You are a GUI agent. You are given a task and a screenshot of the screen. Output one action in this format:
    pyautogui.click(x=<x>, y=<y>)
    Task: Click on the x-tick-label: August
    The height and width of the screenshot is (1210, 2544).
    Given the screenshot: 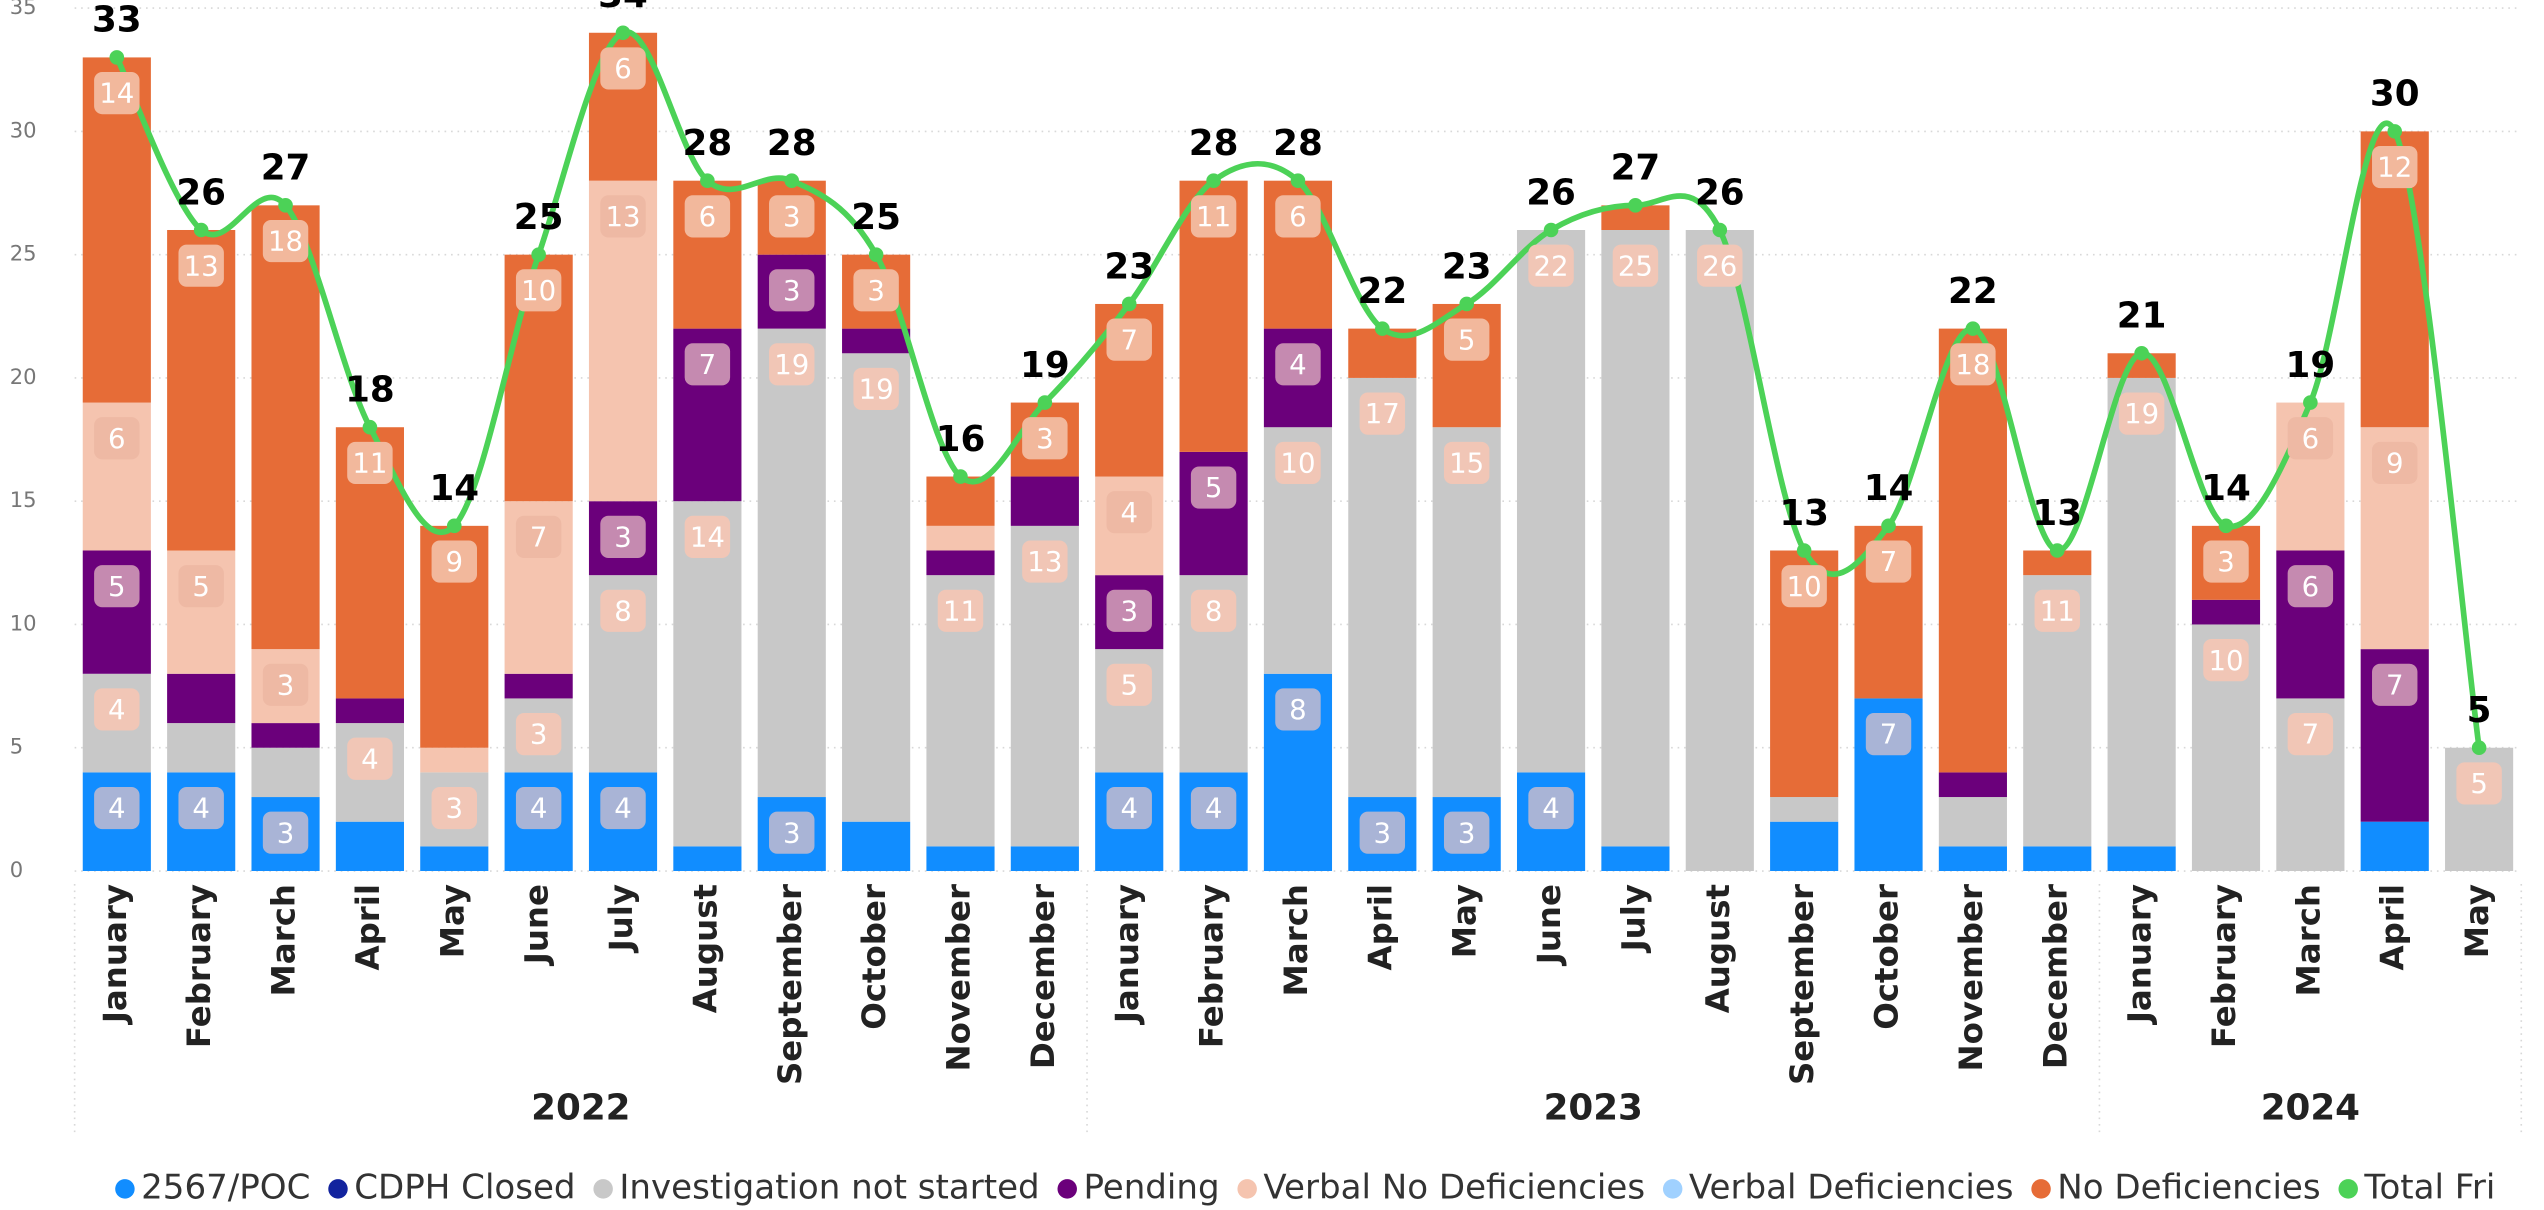 What is the action you would take?
    pyautogui.click(x=1718, y=948)
    